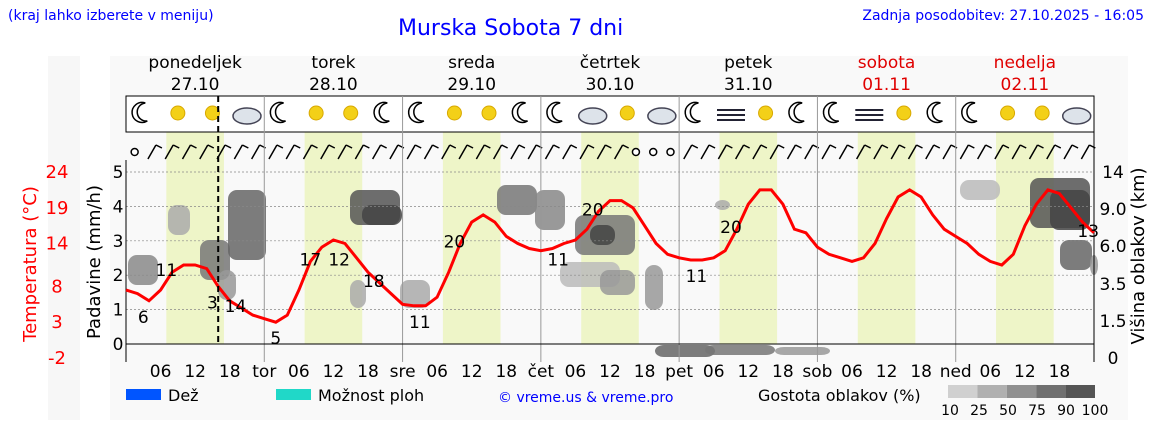 The image size is (1152, 443). What do you see at coordinates (311, 260) in the screenshot?
I see `temperature-value-label: 17` at bounding box center [311, 260].